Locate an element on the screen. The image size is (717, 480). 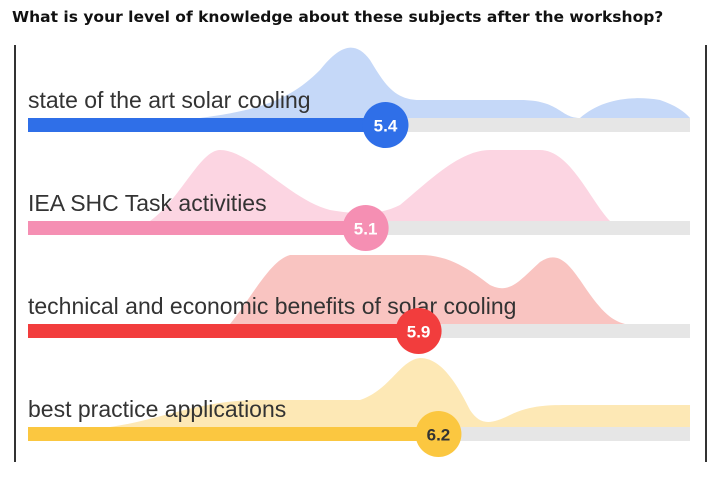
value-label: 5.4 is located at coordinates (386, 126).